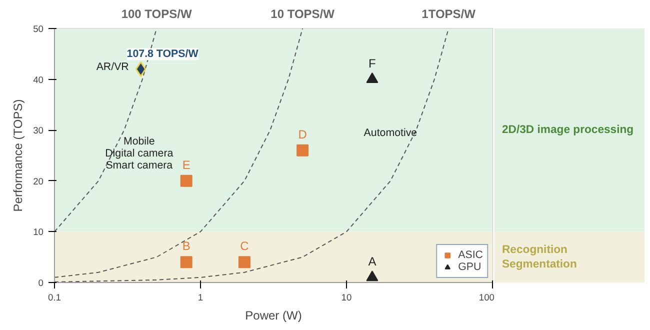 Image resolution: width=650 pixels, height=330 pixels. What do you see at coordinates (449, 13) in the screenshot?
I see `series-label: 1TOPS/W` at bounding box center [449, 13].